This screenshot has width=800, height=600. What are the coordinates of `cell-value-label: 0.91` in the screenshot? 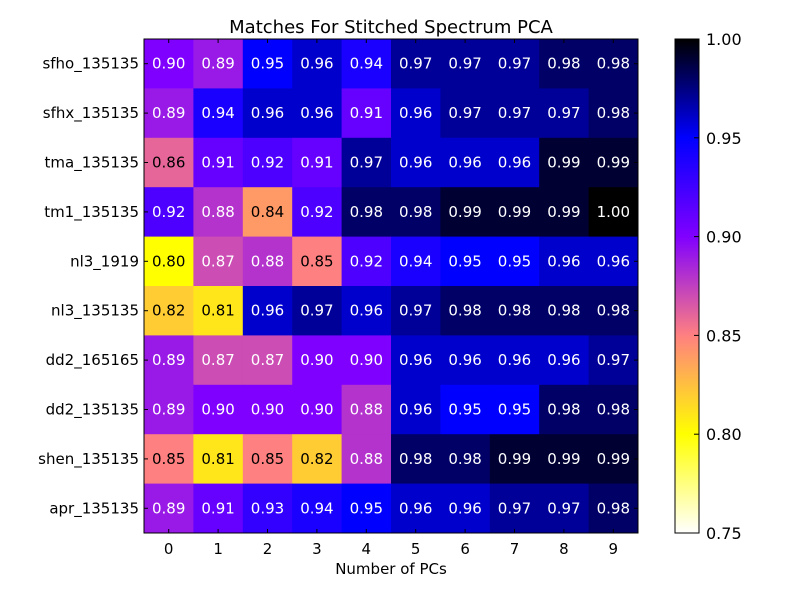 It's located at (316, 163).